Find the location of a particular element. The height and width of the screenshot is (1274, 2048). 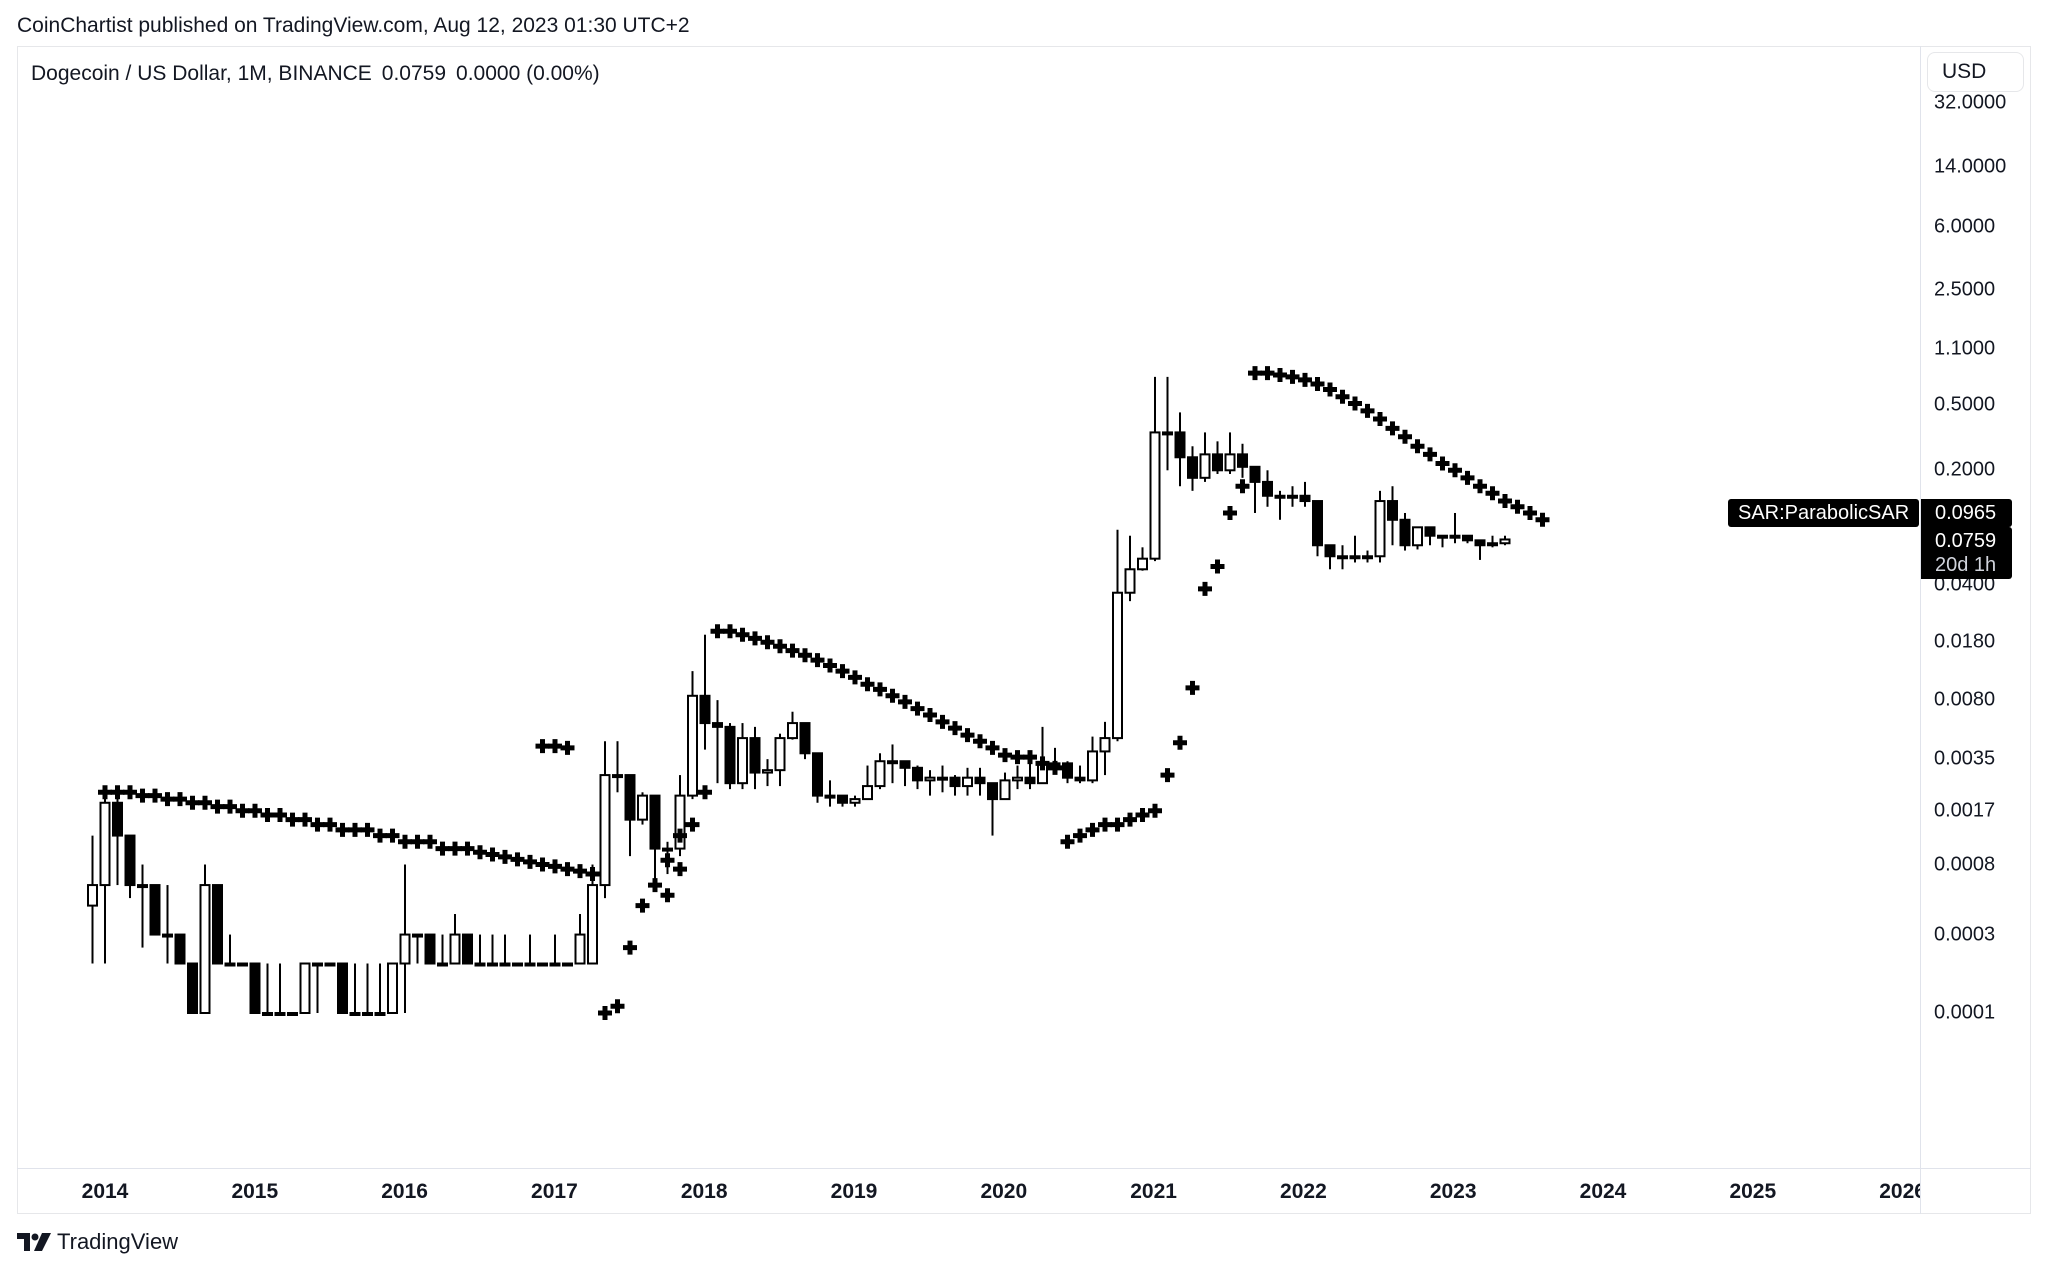

time-axis-label: 2014 is located at coordinates (105, 1191).